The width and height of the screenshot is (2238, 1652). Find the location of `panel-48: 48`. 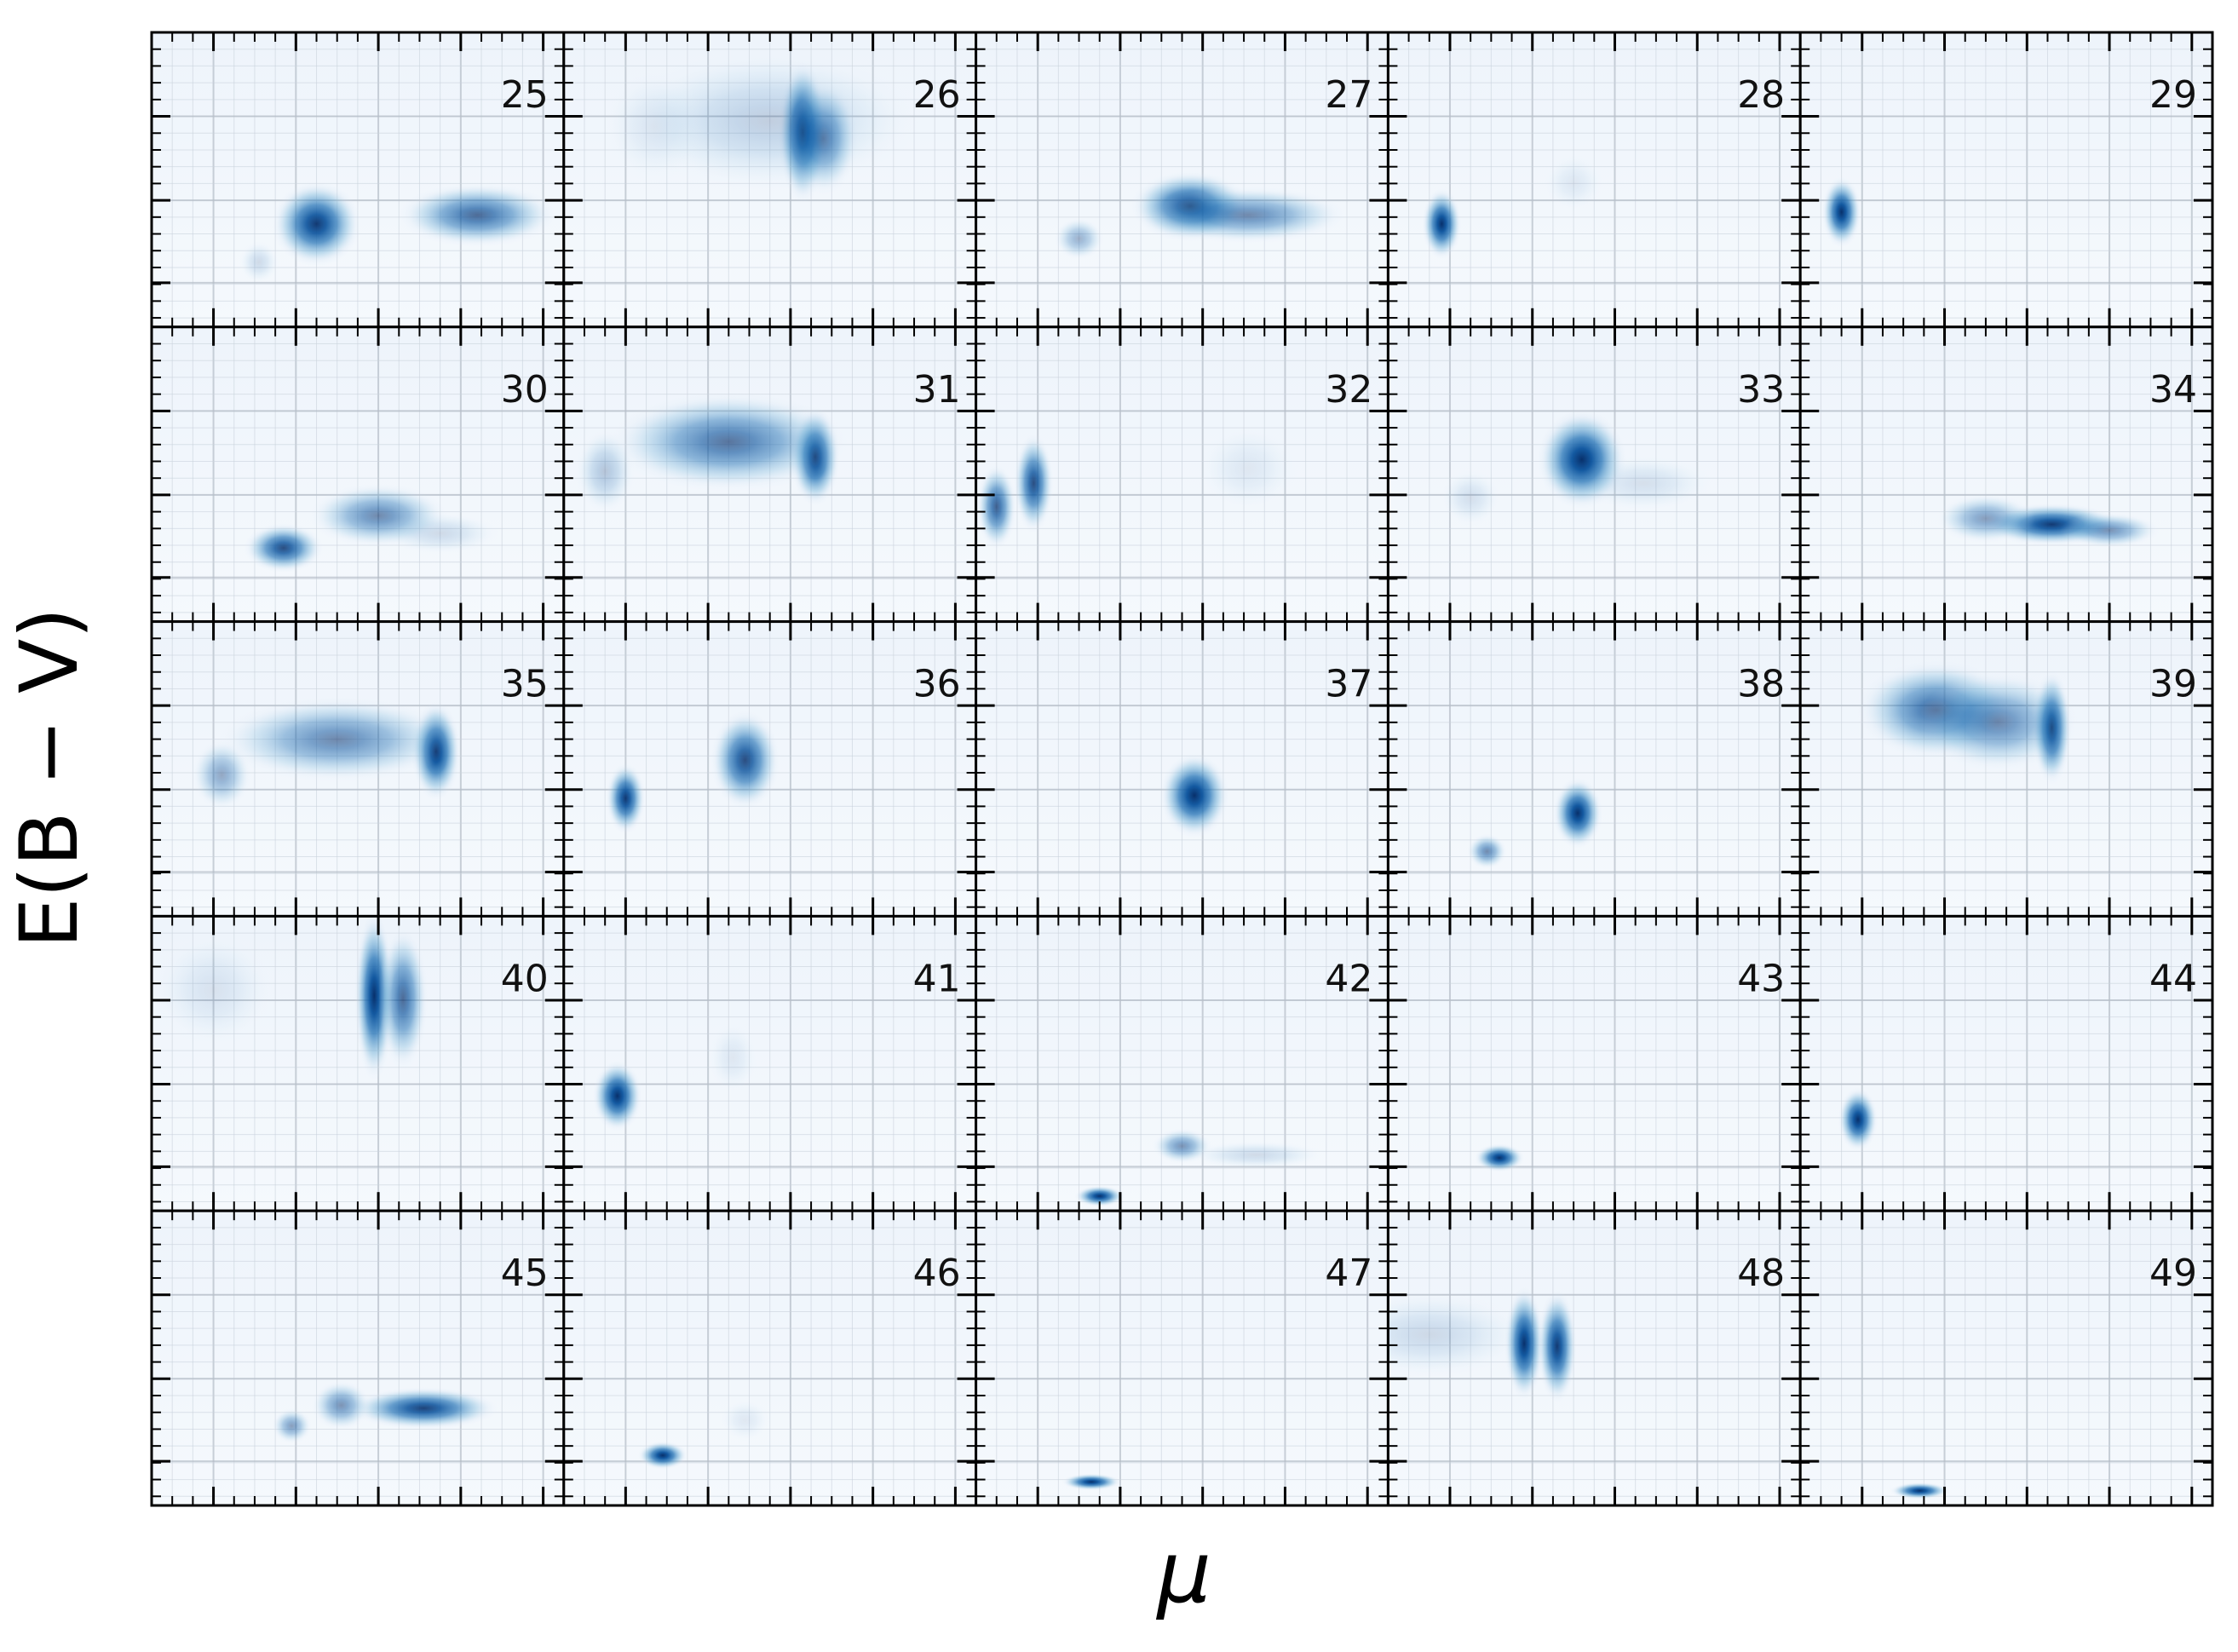

panel-48: 48 is located at coordinates (1594, 1358).